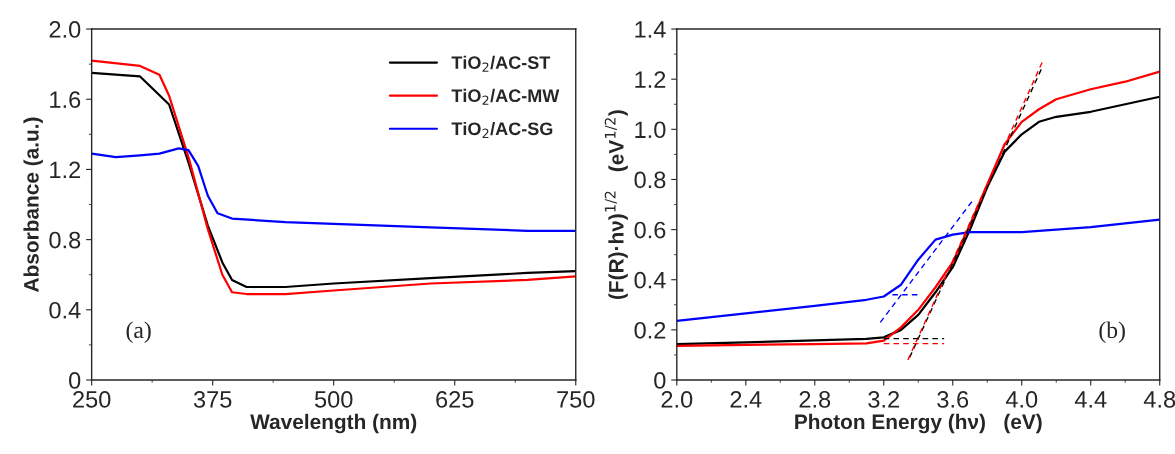  Describe the element at coordinates (92, 399) in the screenshot. I see `x-tick-label: 250` at that location.